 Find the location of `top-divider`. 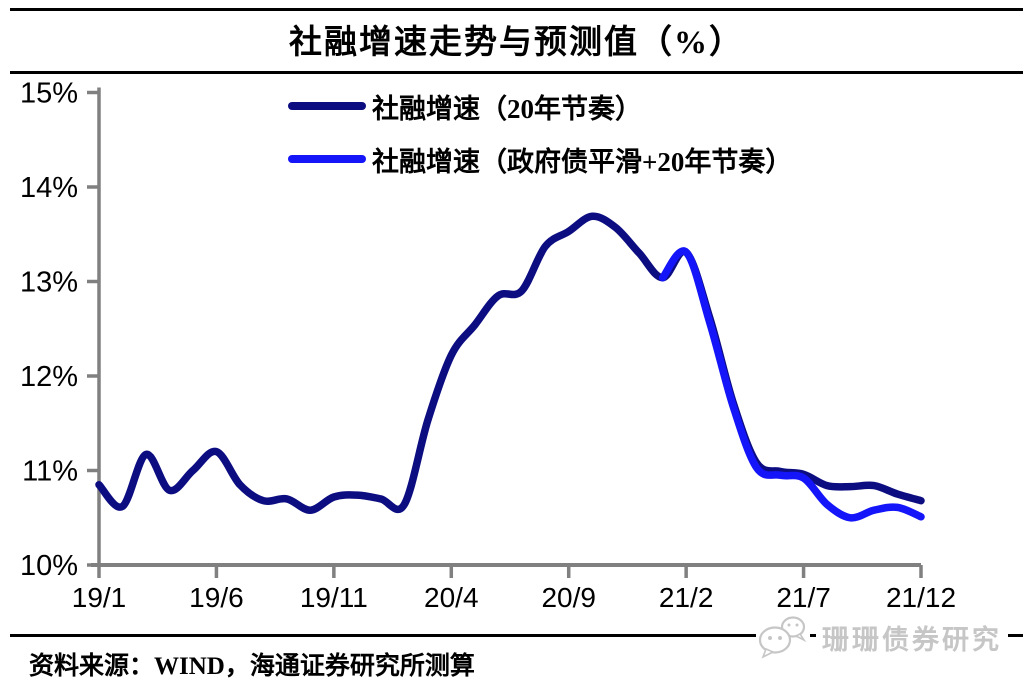

top-divider is located at coordinates (516, 9).